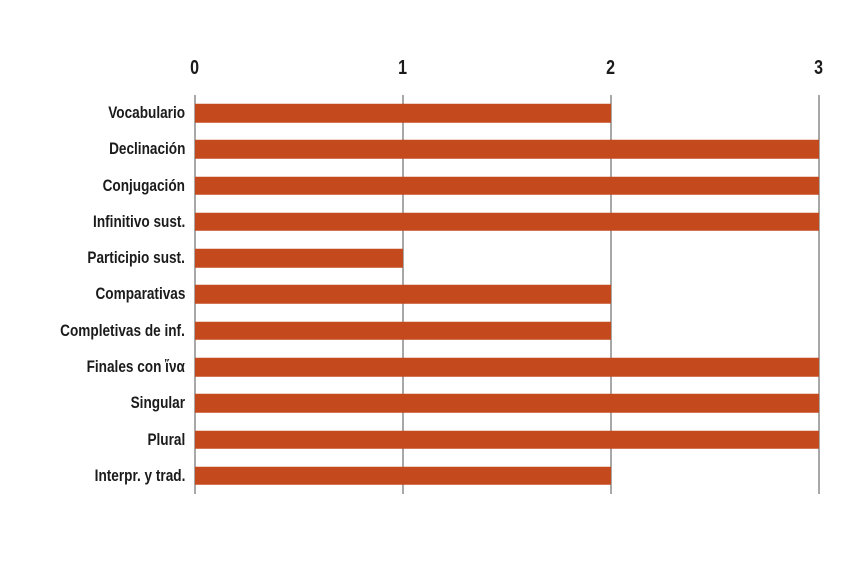  I want to click on category-label: Infinitivo sust., so click(92, 222).